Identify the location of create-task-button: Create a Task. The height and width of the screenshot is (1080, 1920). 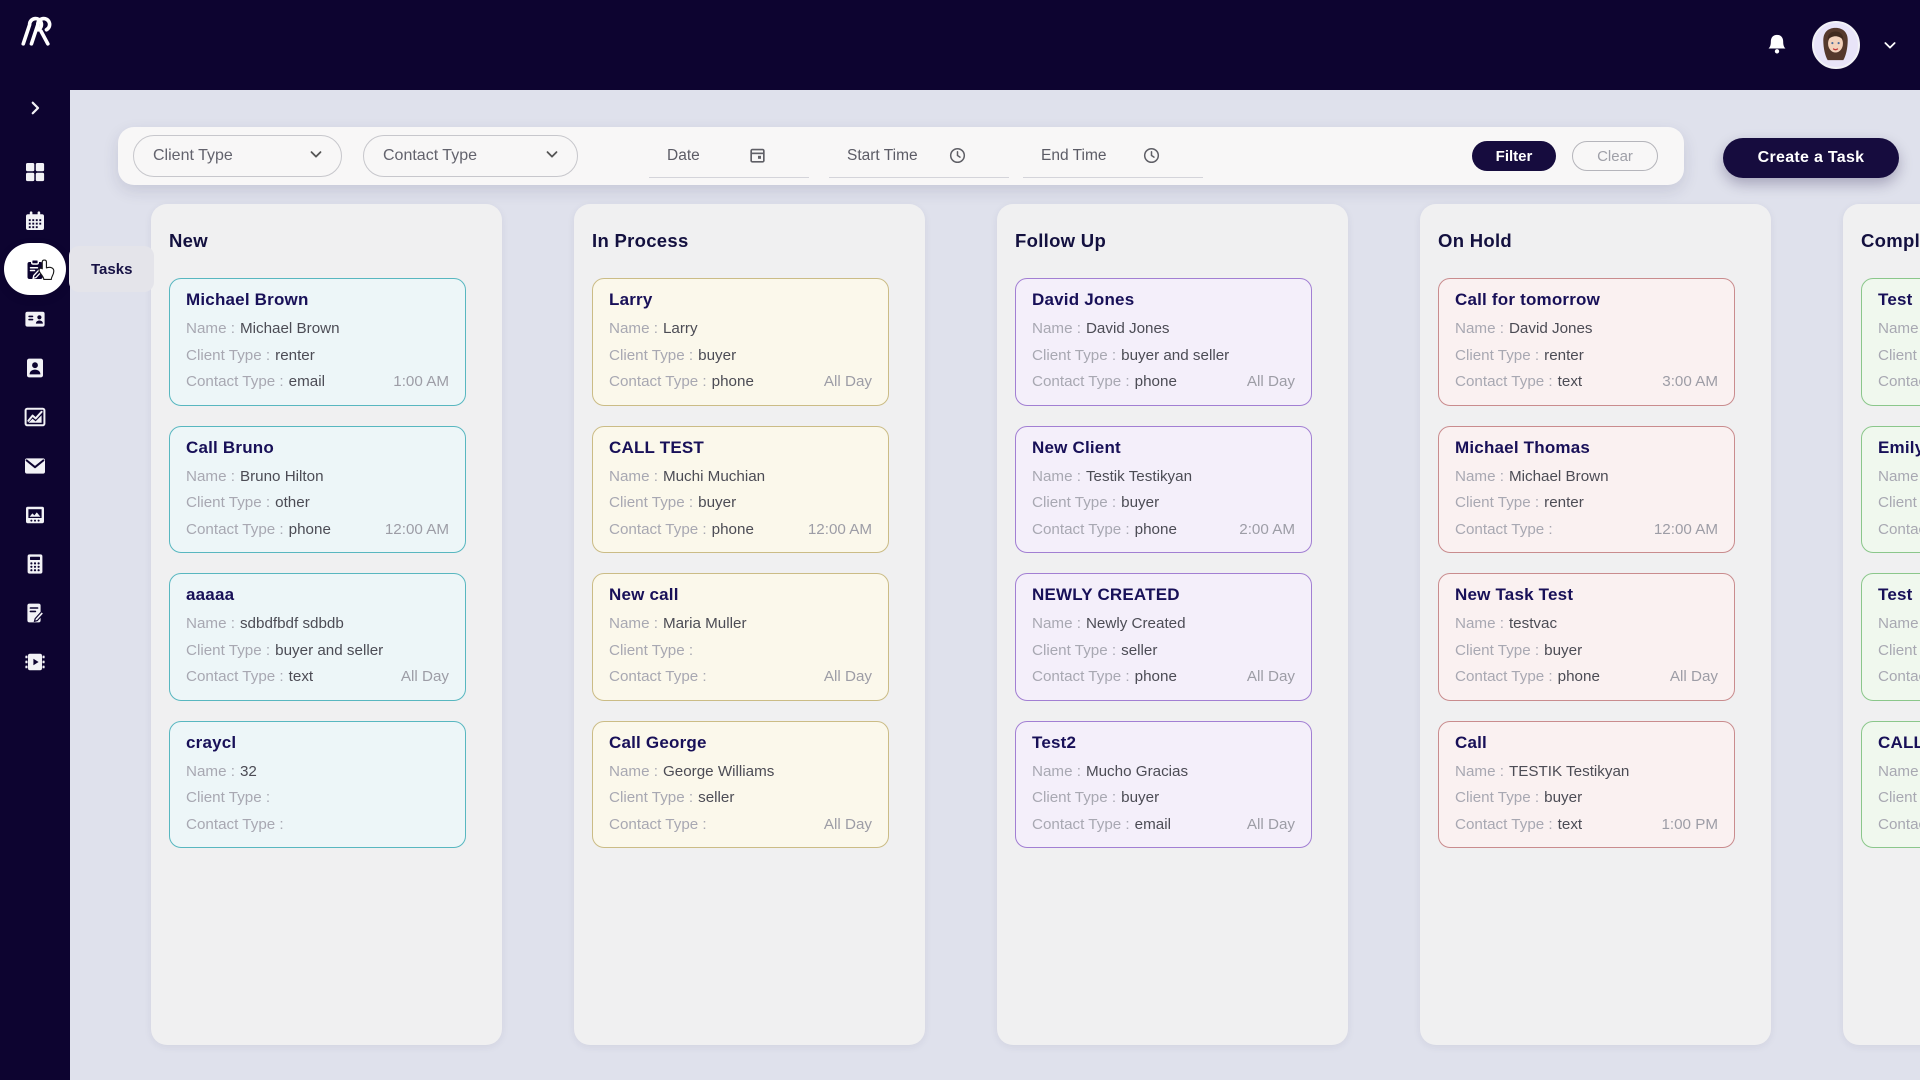
(1811, 158).